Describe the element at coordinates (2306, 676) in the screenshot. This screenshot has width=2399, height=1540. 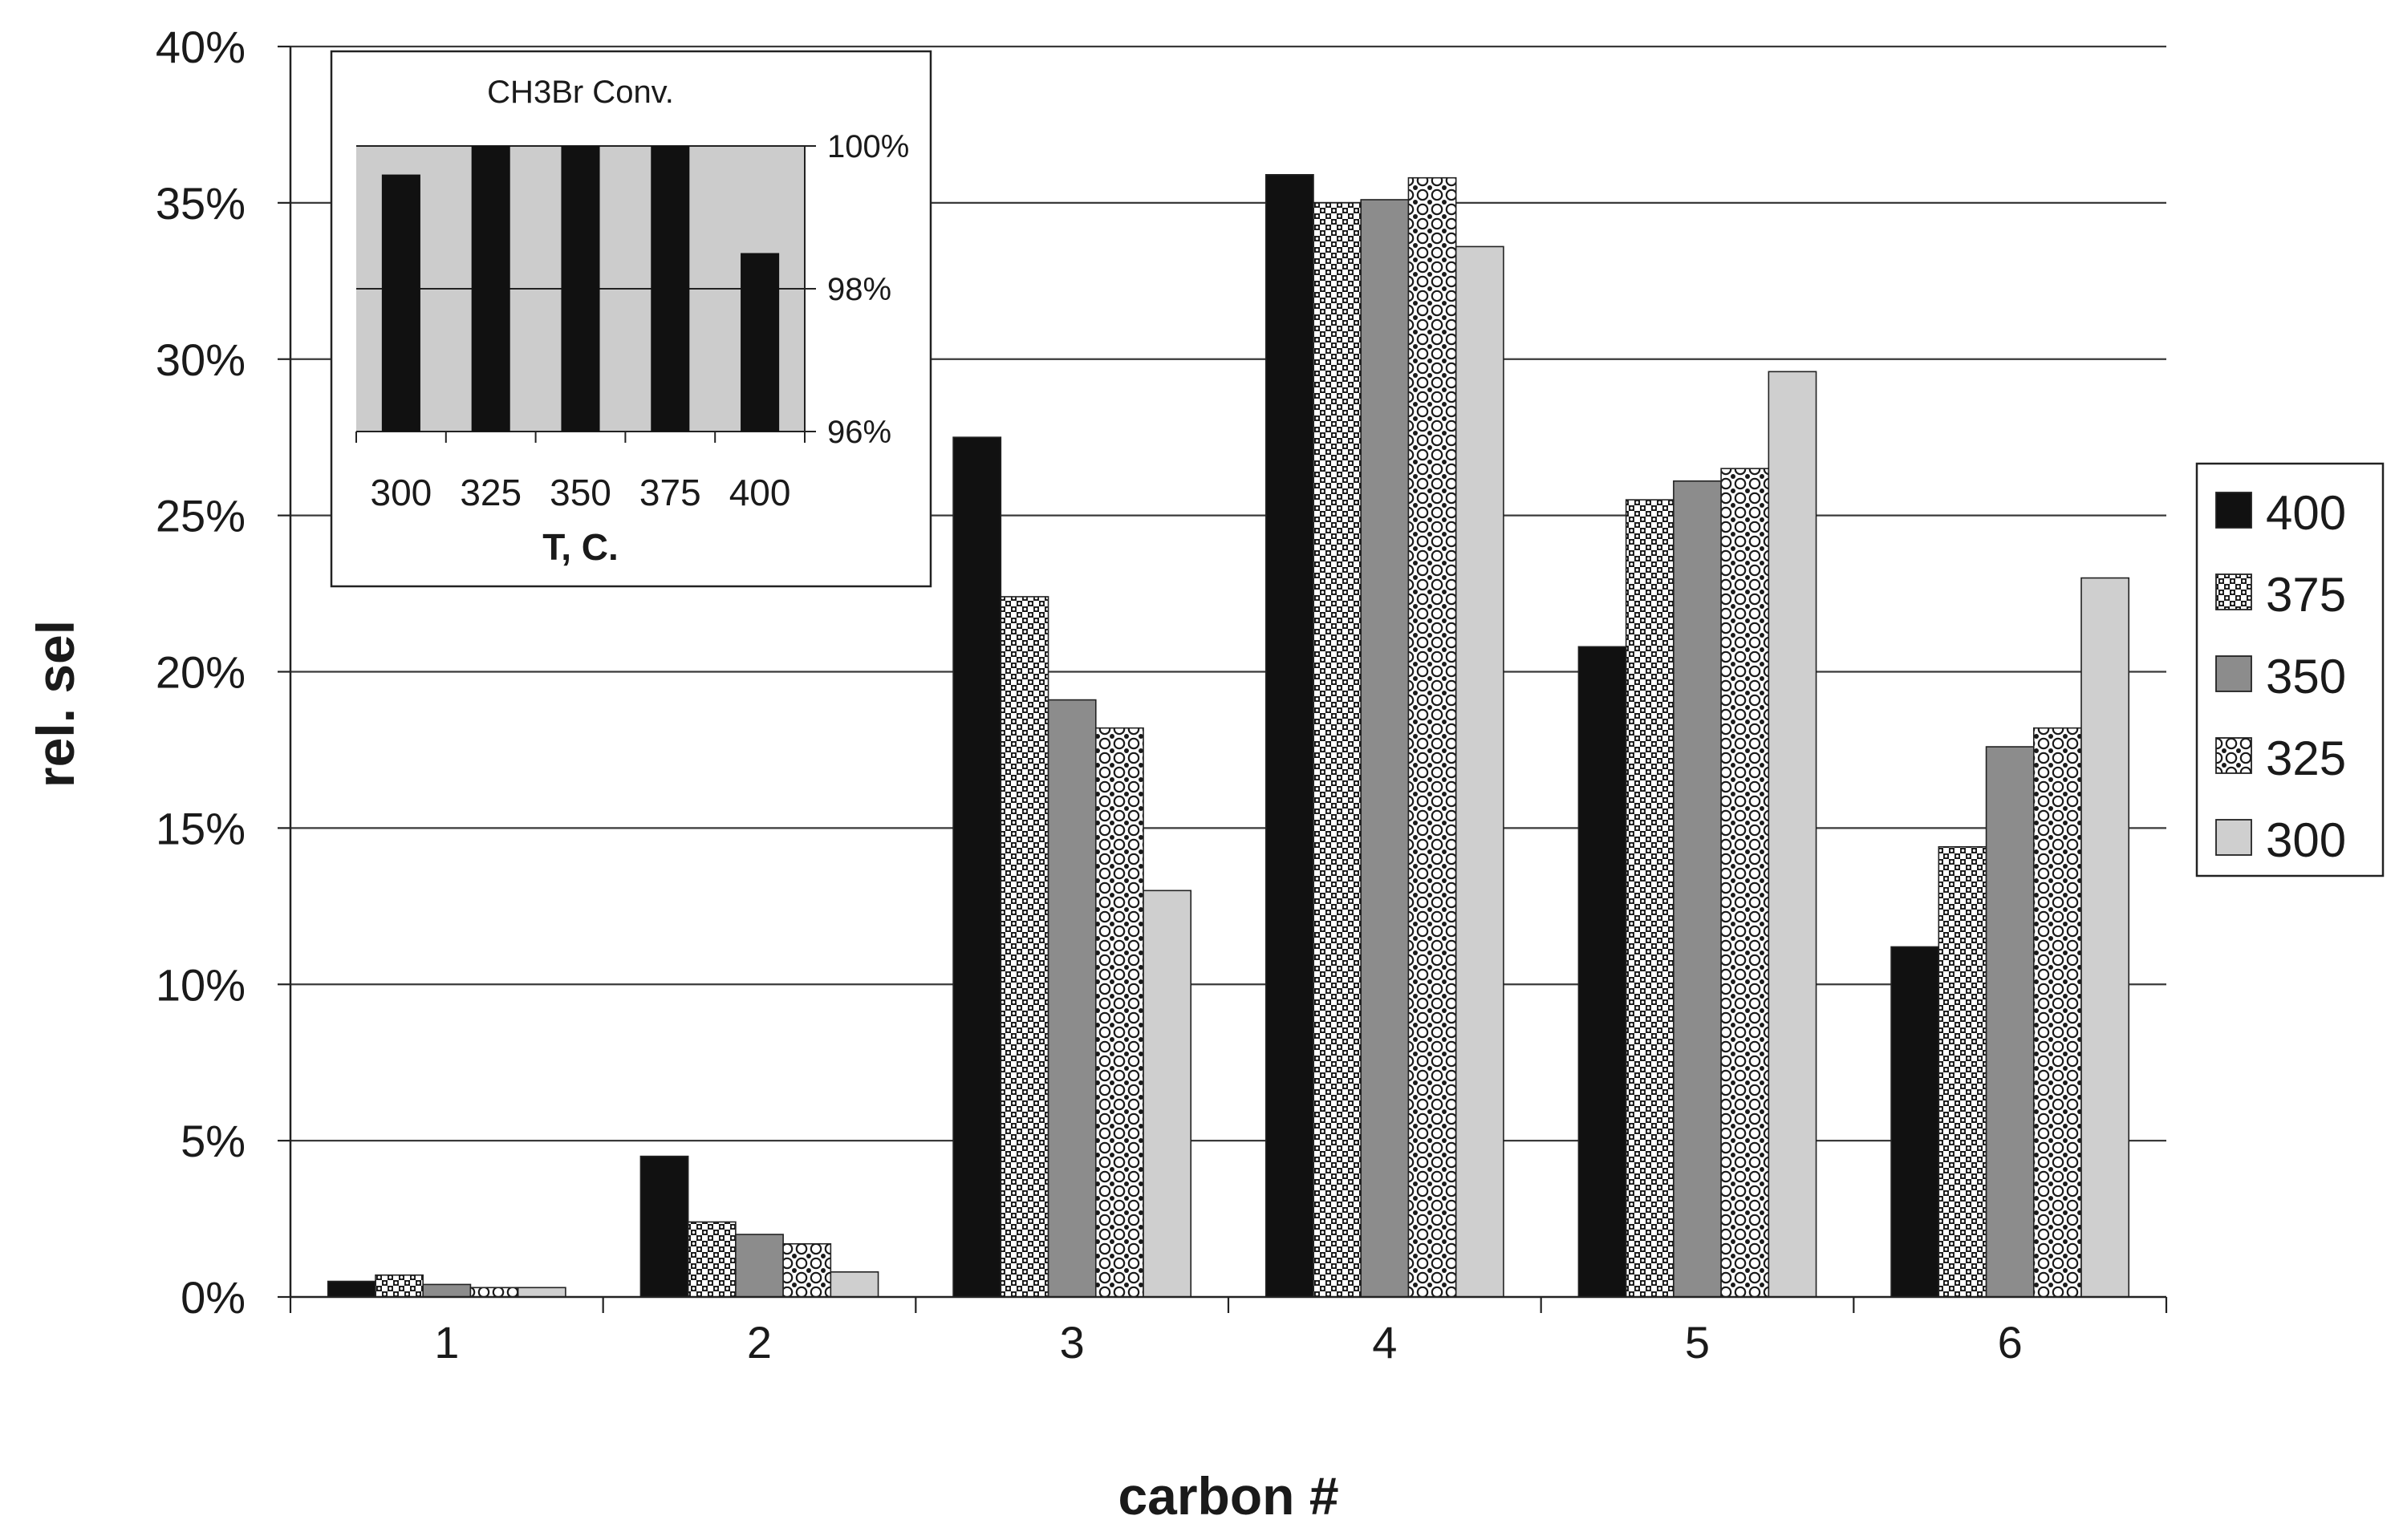
I see `legend-label: 350` at that location.